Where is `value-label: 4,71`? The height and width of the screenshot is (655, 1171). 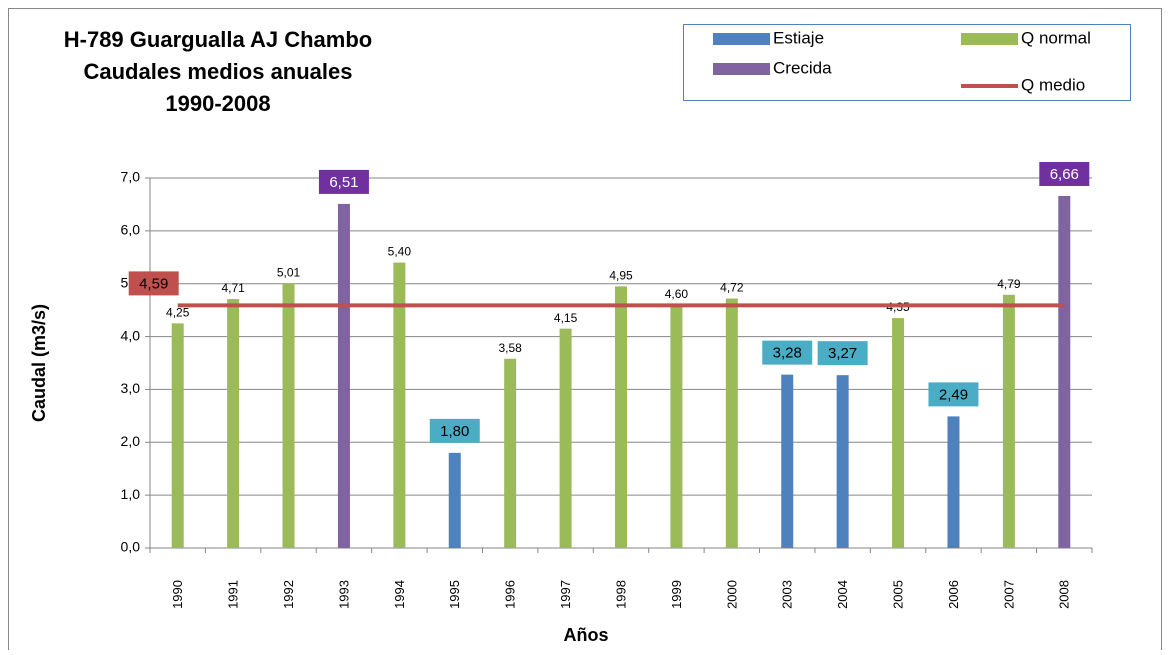
value-label: 4,71 is located at coordinates (233, 288).